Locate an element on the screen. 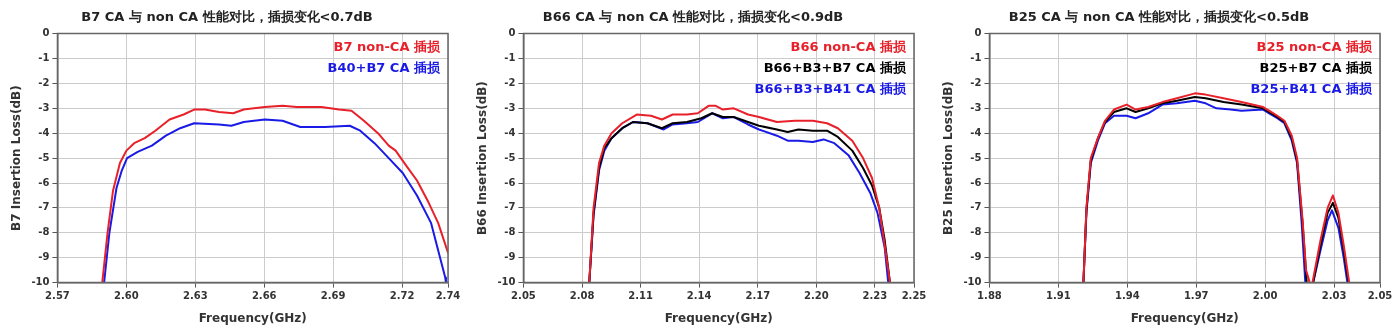  y-axis-title: B66 Insertion Loss(dB) is located at coordinates (482, 158).